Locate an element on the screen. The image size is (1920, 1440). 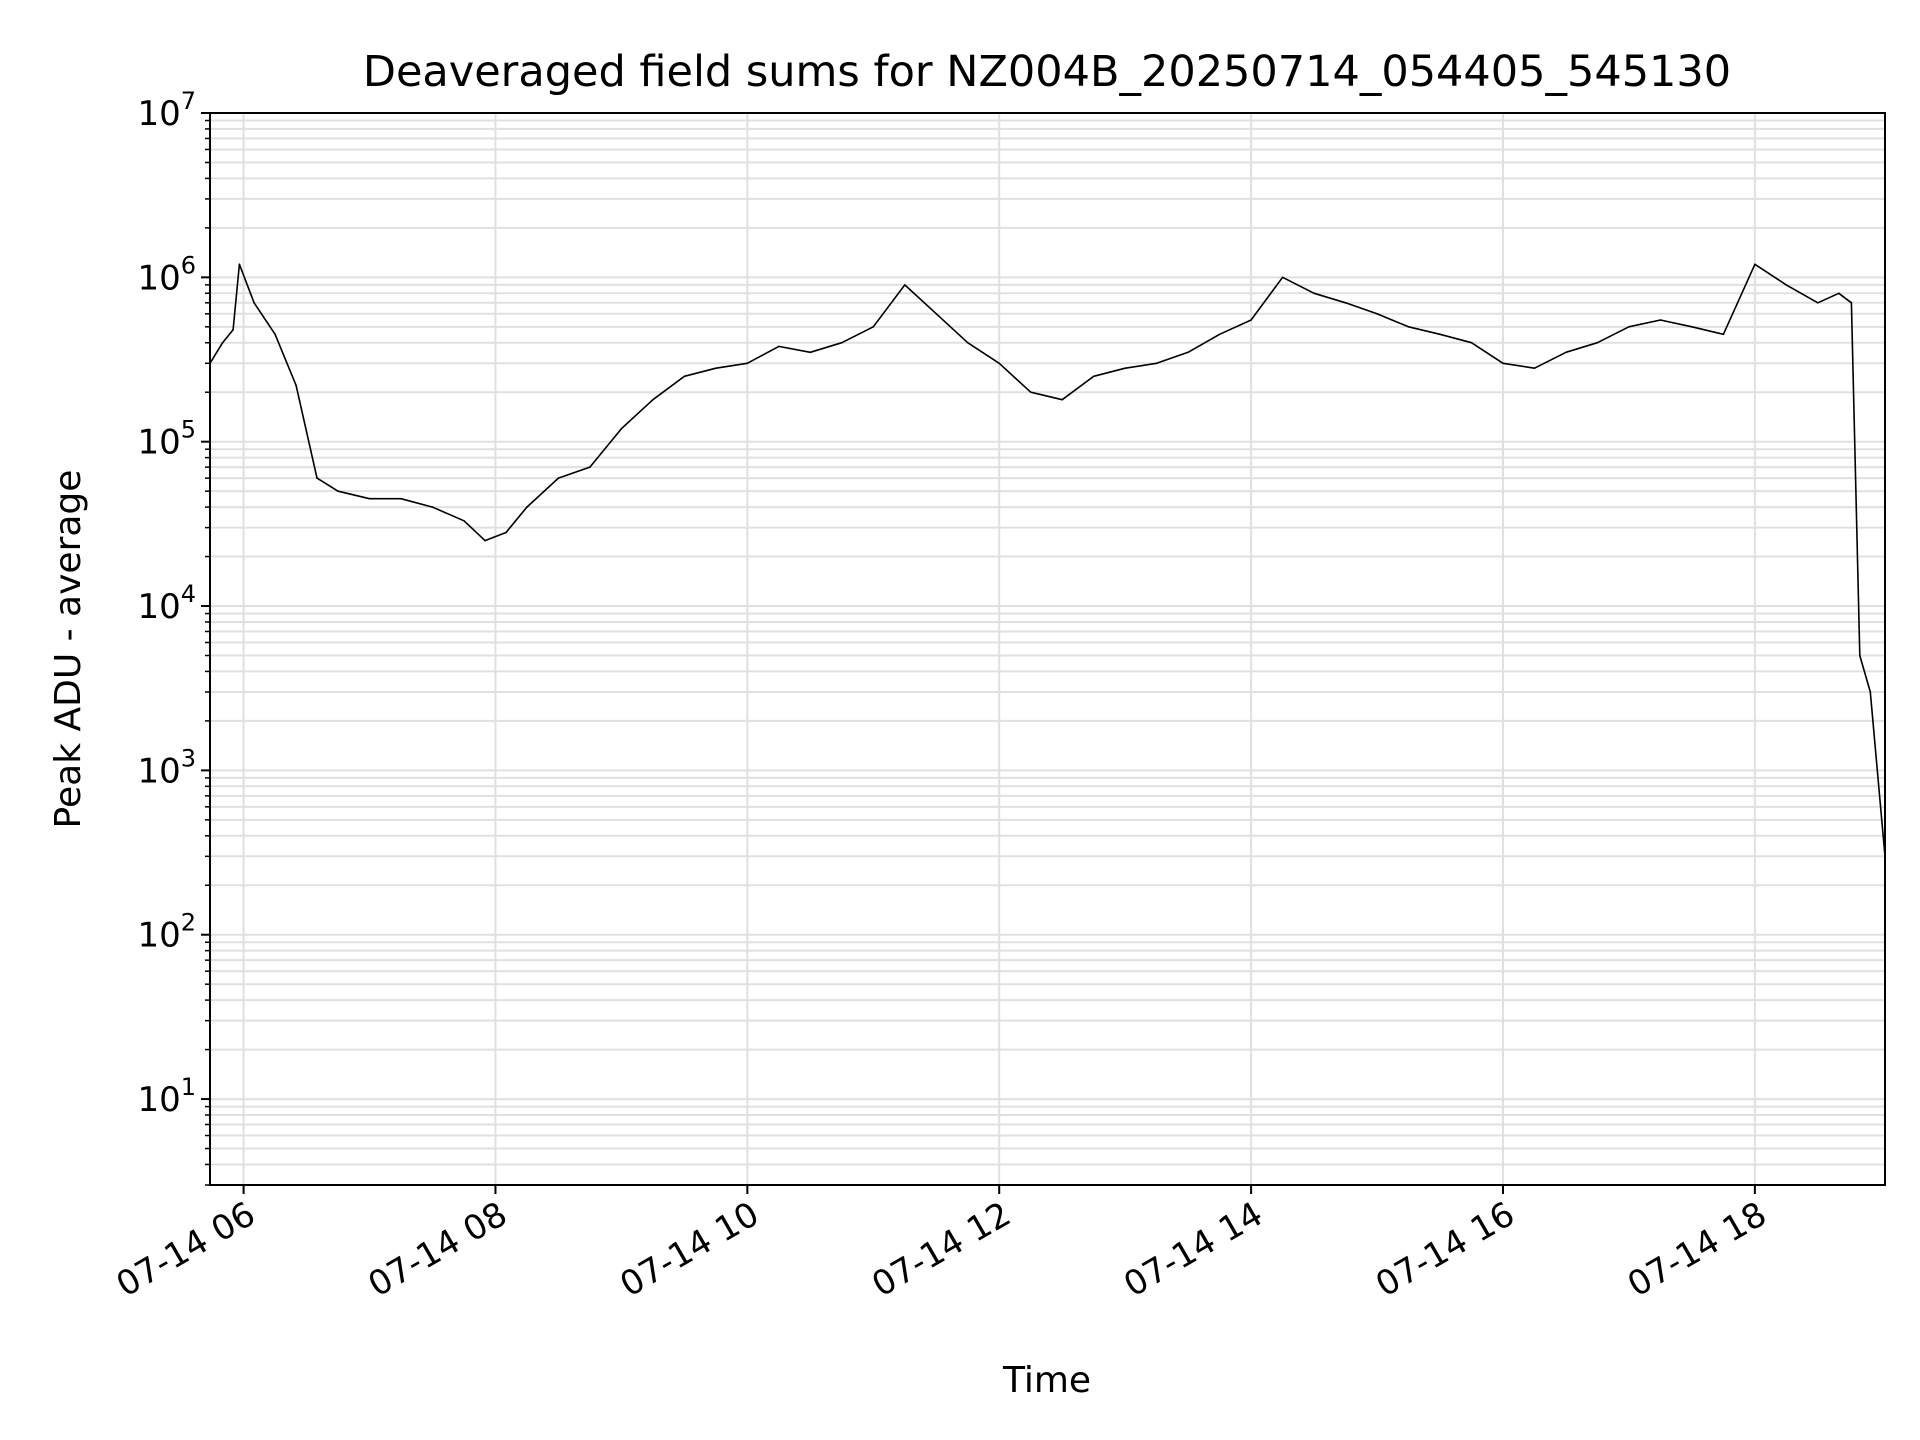
y-tick-label: 10⁵ is located at coordinates (166, 439).